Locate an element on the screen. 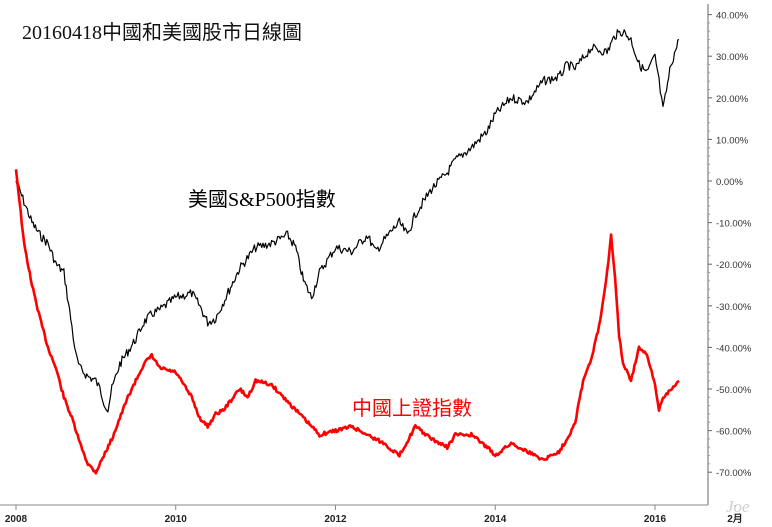 This screenshot has height=527, width=772. series-label-shanghai: 中國上證指數 is located at coordinates (412, 408).